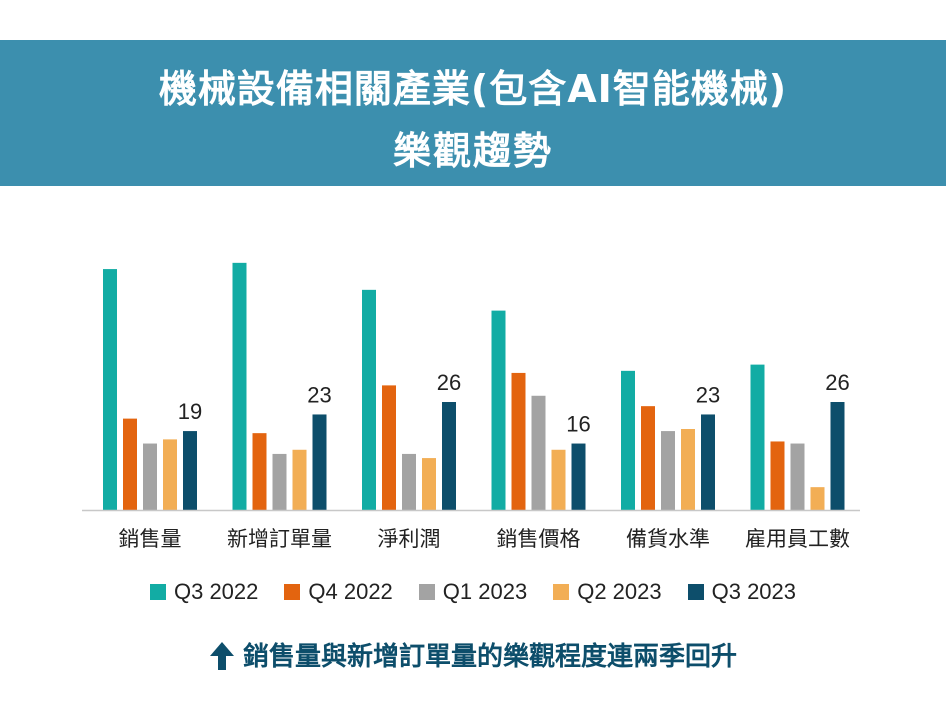 This screenshot has height=710, width=946. I want to click on category-label: 淨利潤, so click(409, 539).